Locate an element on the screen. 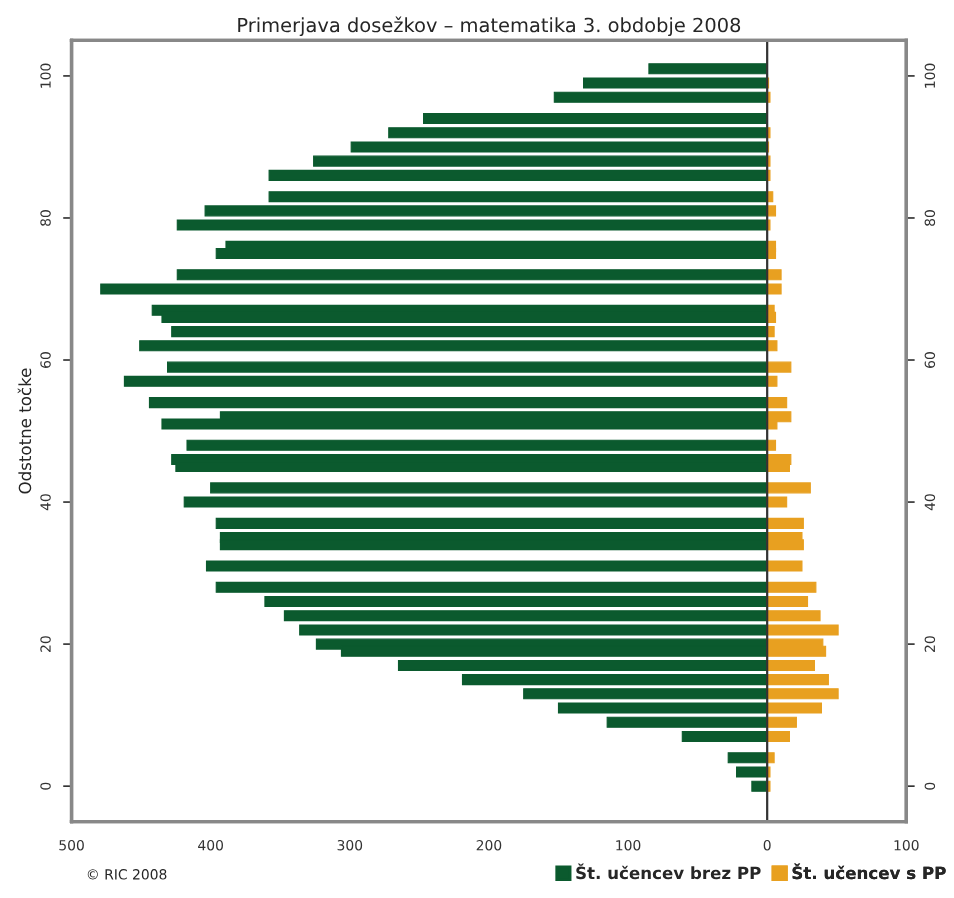 This screenshot has width=954, height=898. y-axis-title: Odstotne točke is located at coordinates (24, 431).